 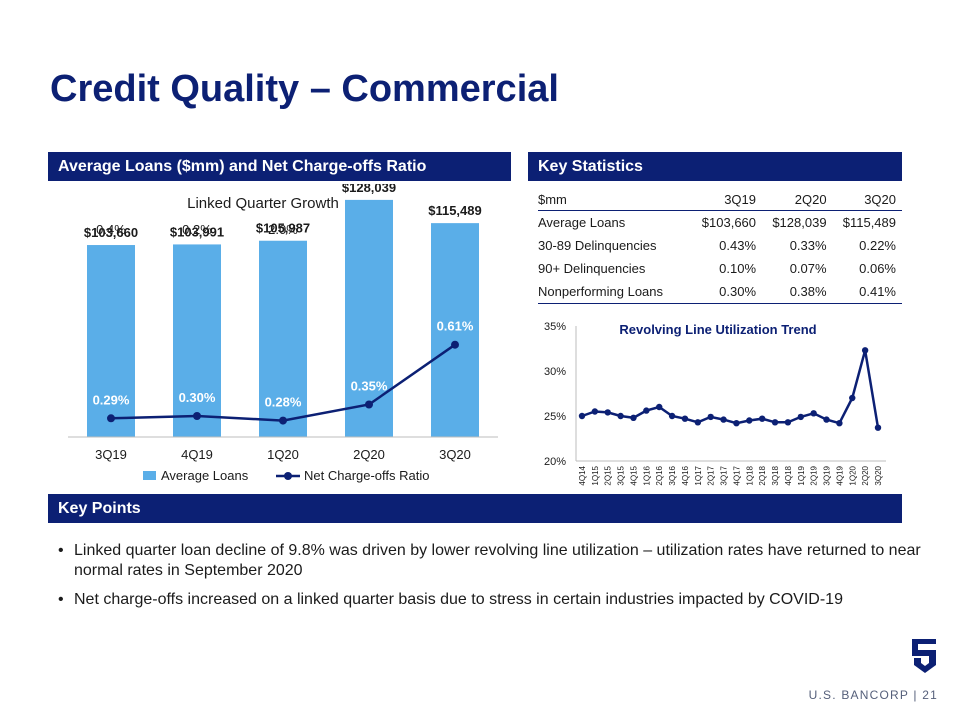 What do you see at coordinates (685, 475) in the screenshot?
I see `x-tick-label: 4Q16` at bounding box center [685, 475].